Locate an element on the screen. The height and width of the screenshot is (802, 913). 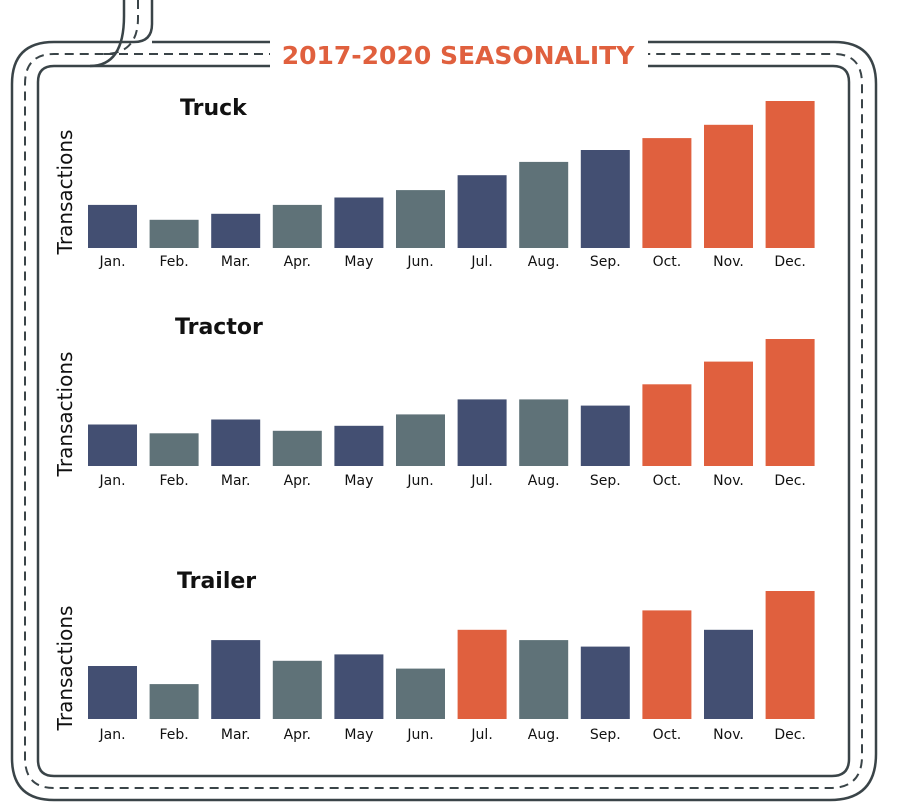
chart-title: Truck is located at coordinates (214, 108).